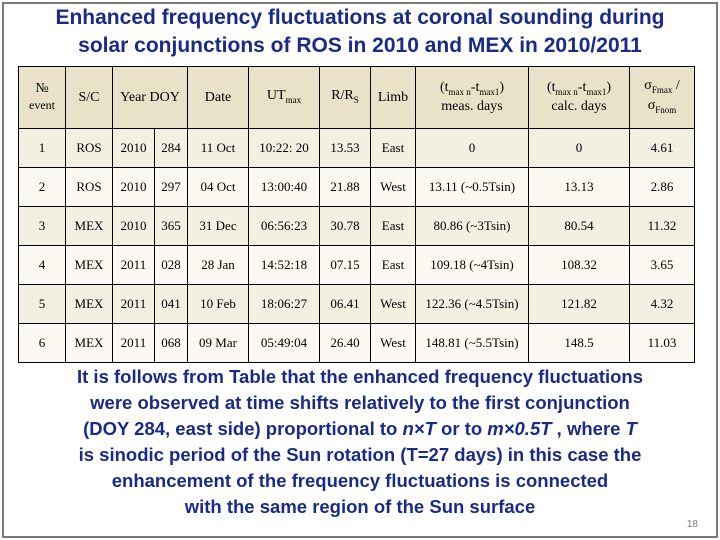 This screenshot has height=540, width=720. What do you see at coordinates (444, 87) in the screenshot?
I see `header-meas-a: (t` at bounding box center [444, 87].